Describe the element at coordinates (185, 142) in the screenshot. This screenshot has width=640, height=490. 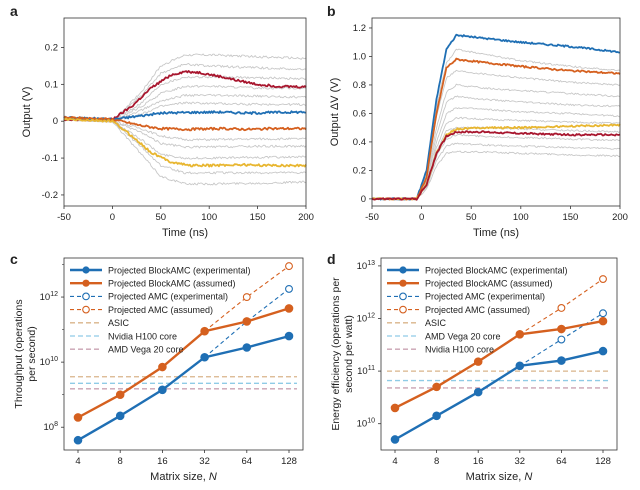
I see `yellow-trace` at that location.